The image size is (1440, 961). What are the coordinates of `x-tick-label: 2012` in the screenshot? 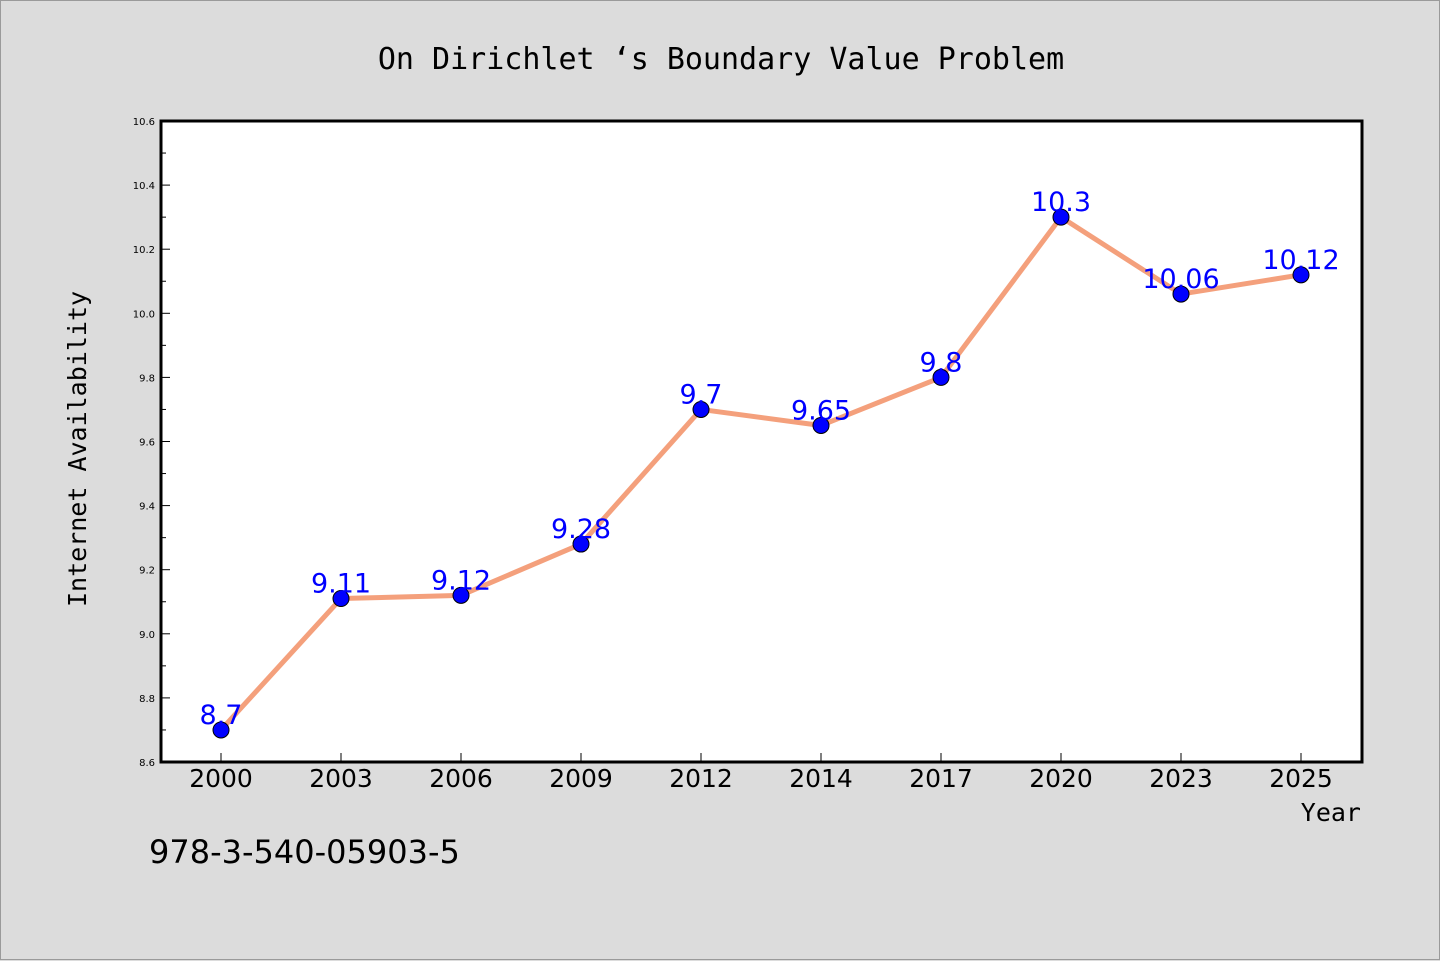 It's located at (701, 778).